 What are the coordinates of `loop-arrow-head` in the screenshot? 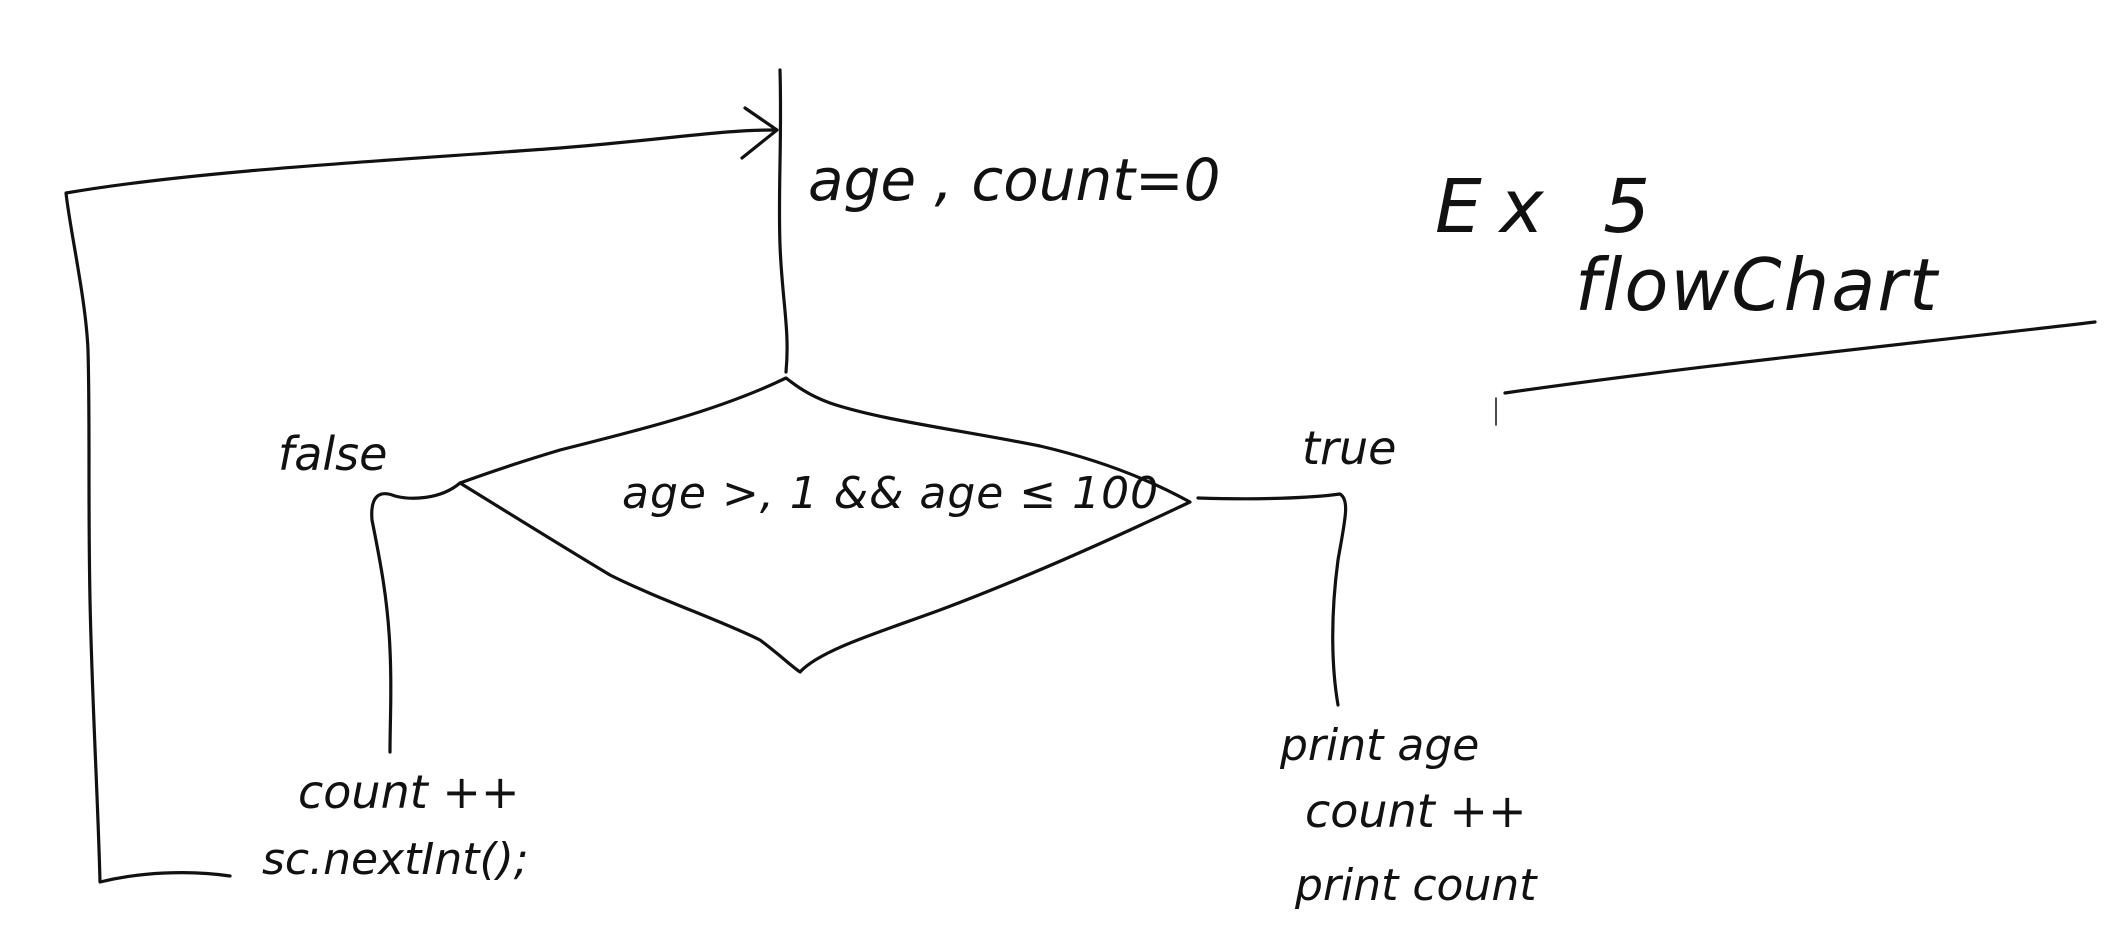 It's located at (759, 133).